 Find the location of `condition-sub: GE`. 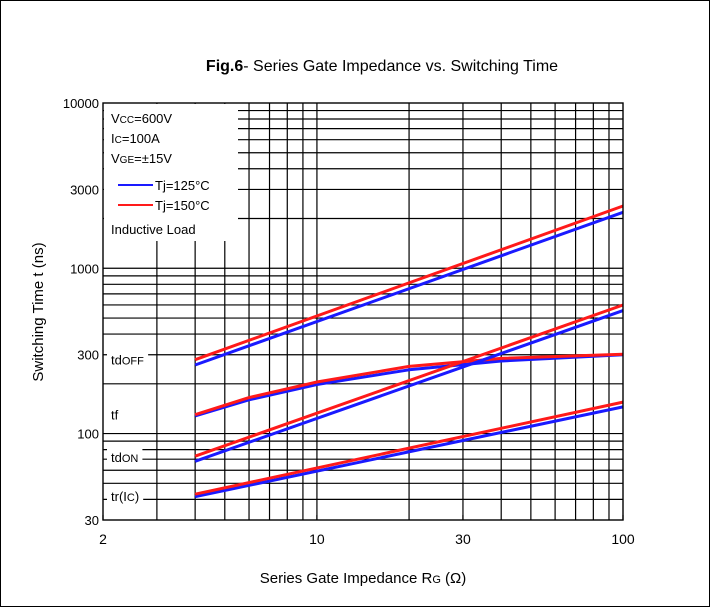

condition-sub: GE is located at coordinates (127, 160).